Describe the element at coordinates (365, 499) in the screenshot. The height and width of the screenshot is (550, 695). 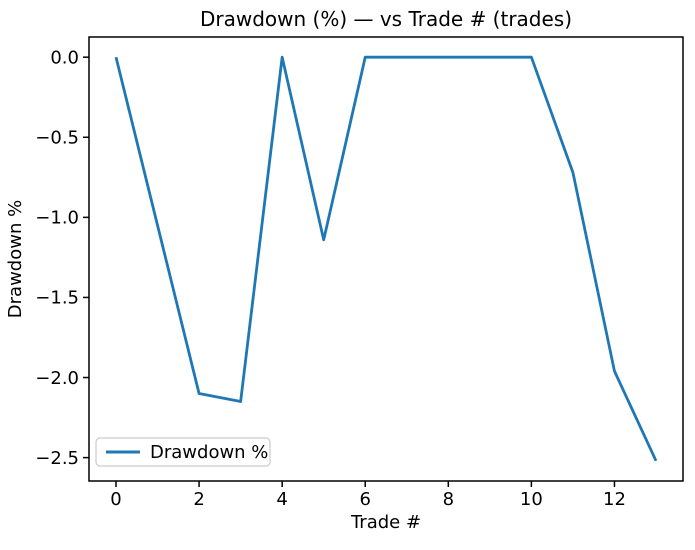
I see `x-tick-label: 6` at that location.